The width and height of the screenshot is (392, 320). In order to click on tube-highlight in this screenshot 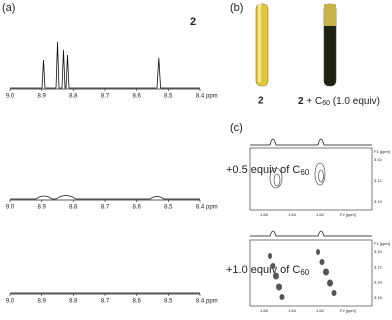, I will do `click(259, 43)`.